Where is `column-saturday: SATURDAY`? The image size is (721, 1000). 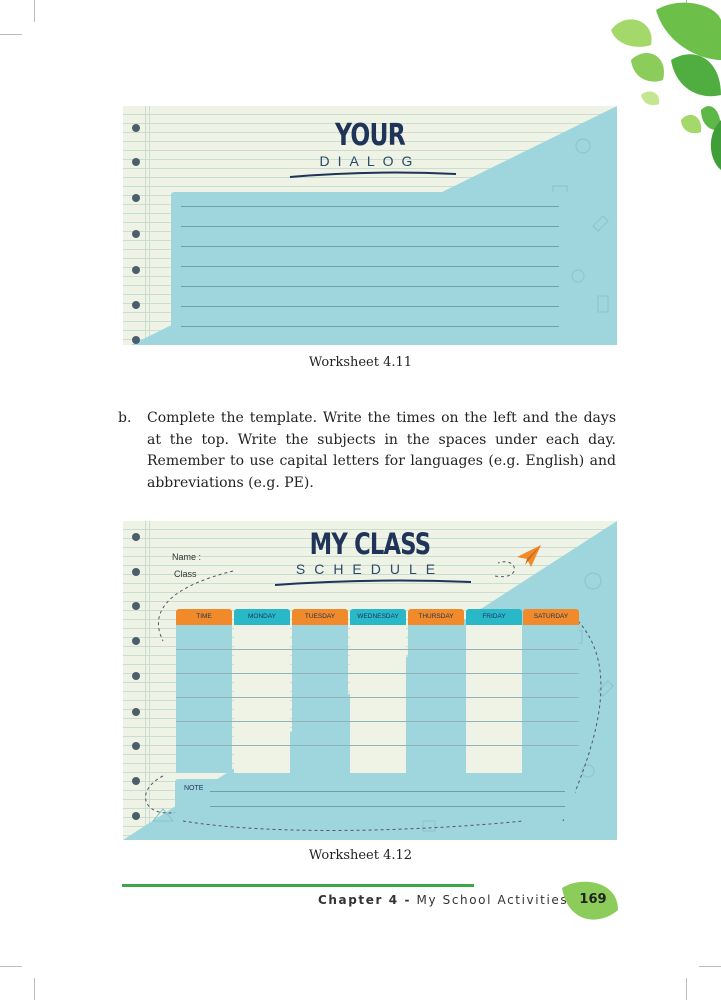 column-saturday: SATURDAY is located at coordinates (551, 691).